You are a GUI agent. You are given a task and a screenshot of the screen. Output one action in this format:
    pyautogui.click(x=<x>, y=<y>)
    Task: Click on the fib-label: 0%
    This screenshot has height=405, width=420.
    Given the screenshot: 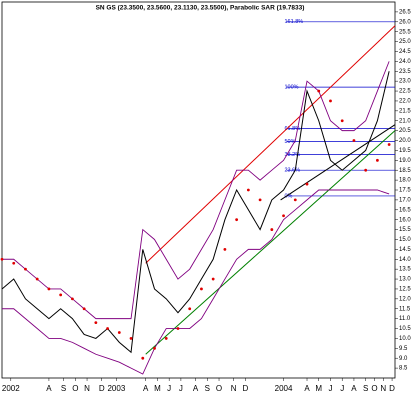 What is the action you would take?
    pyautogui.click(x=288, y=196)
    